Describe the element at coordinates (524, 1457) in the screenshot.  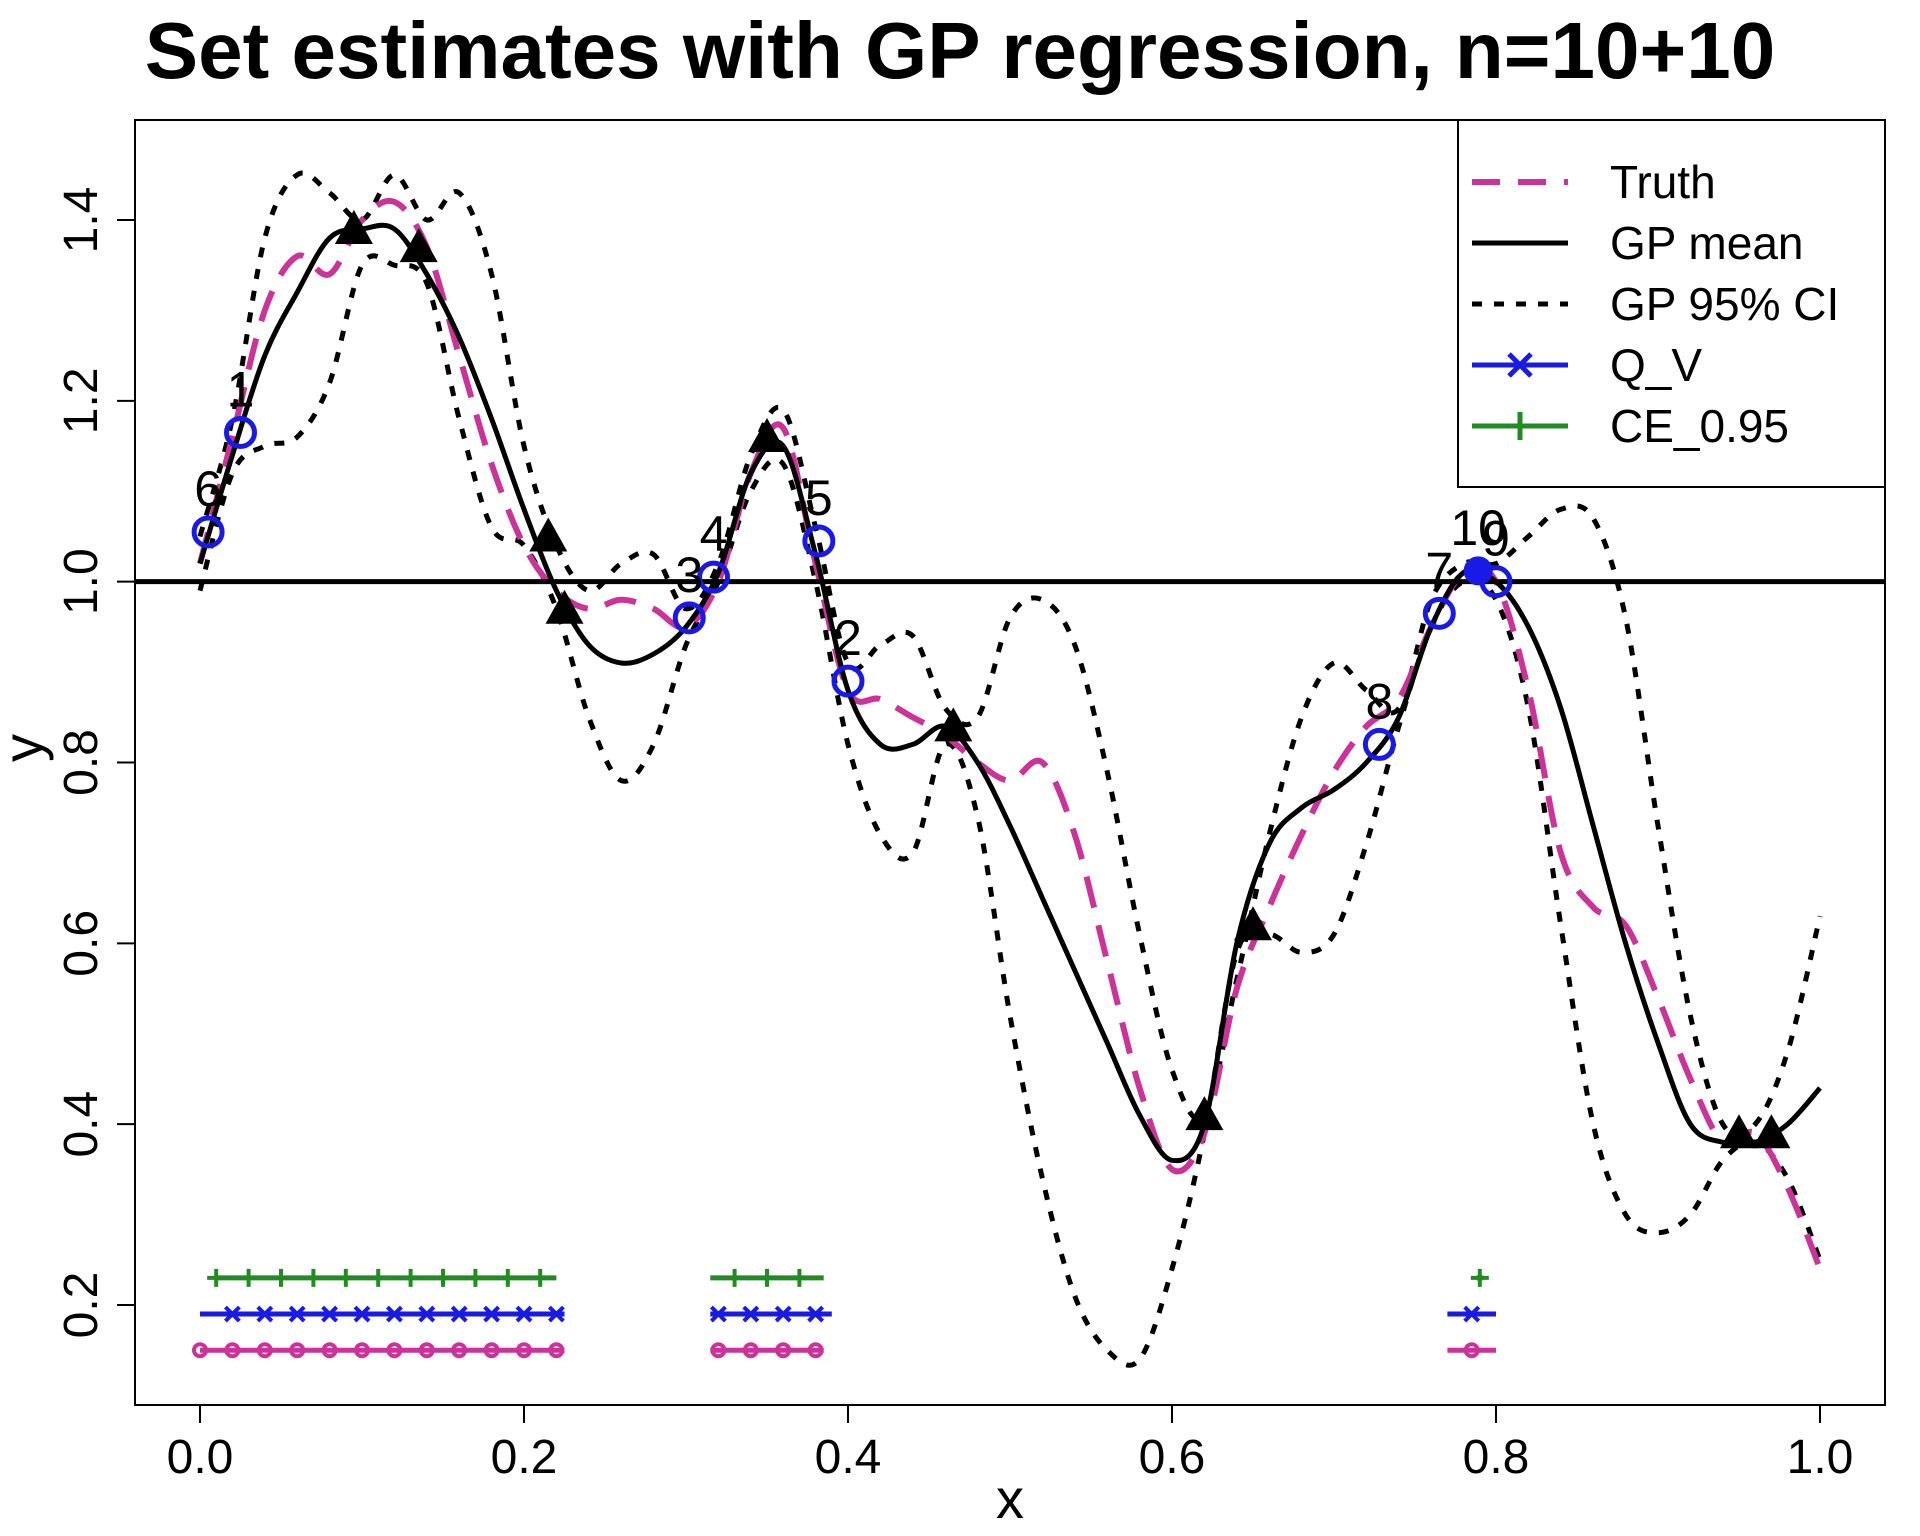
I see `x-tick-label: 0.2` at that location.